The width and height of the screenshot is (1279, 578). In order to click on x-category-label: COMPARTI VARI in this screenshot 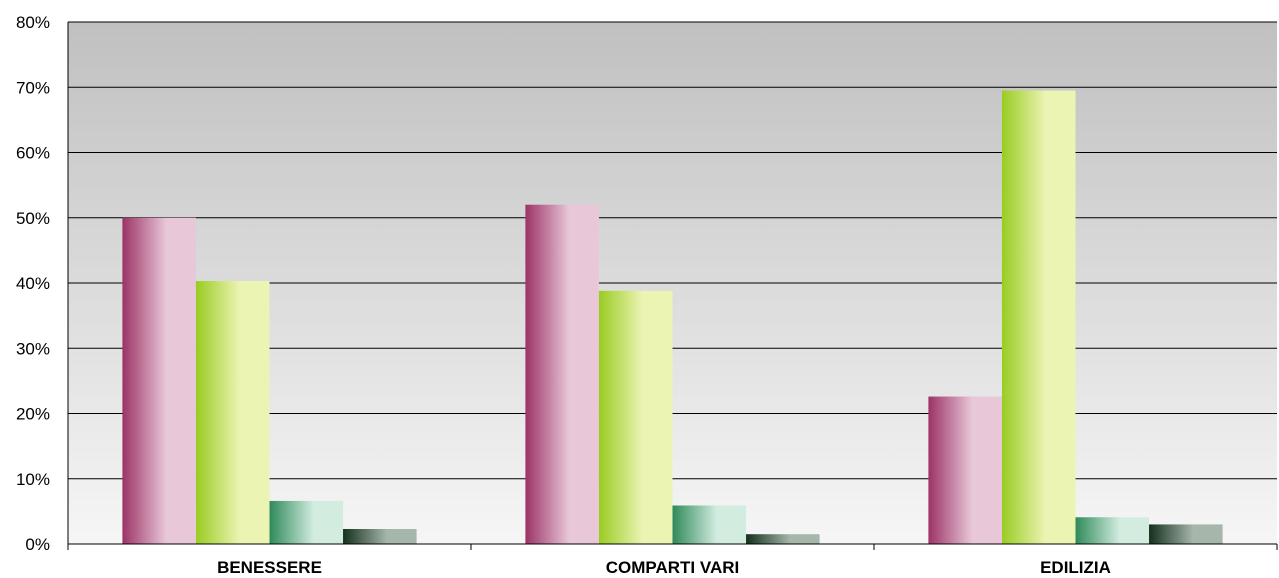, I will do `click(672, 567)`.